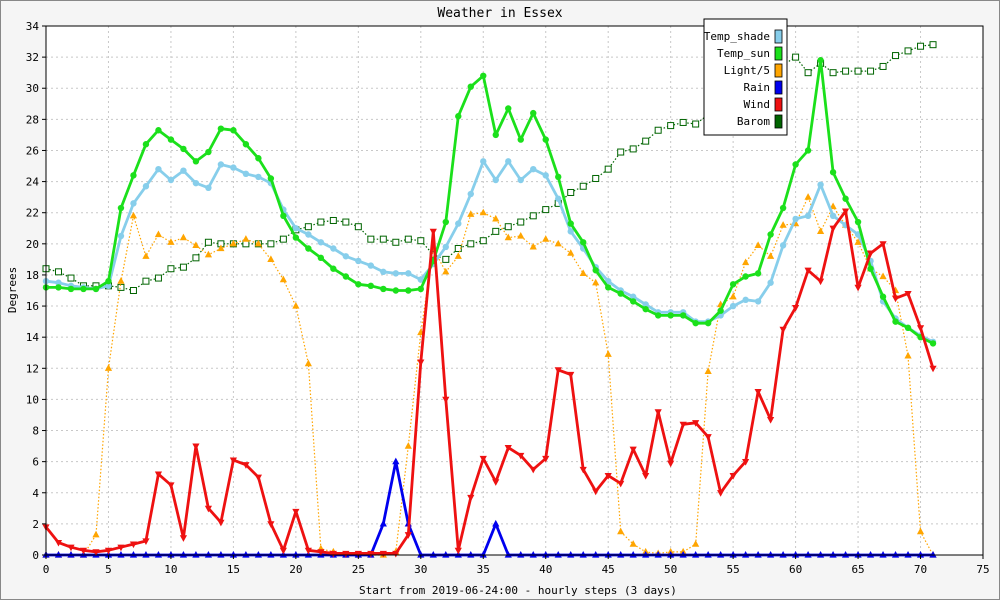 The image size is (1000, 600). What do you see at coordinates (35, 524) in the screenshot?
I see `y-tick-label: 2` at bounding box center [35, 524].